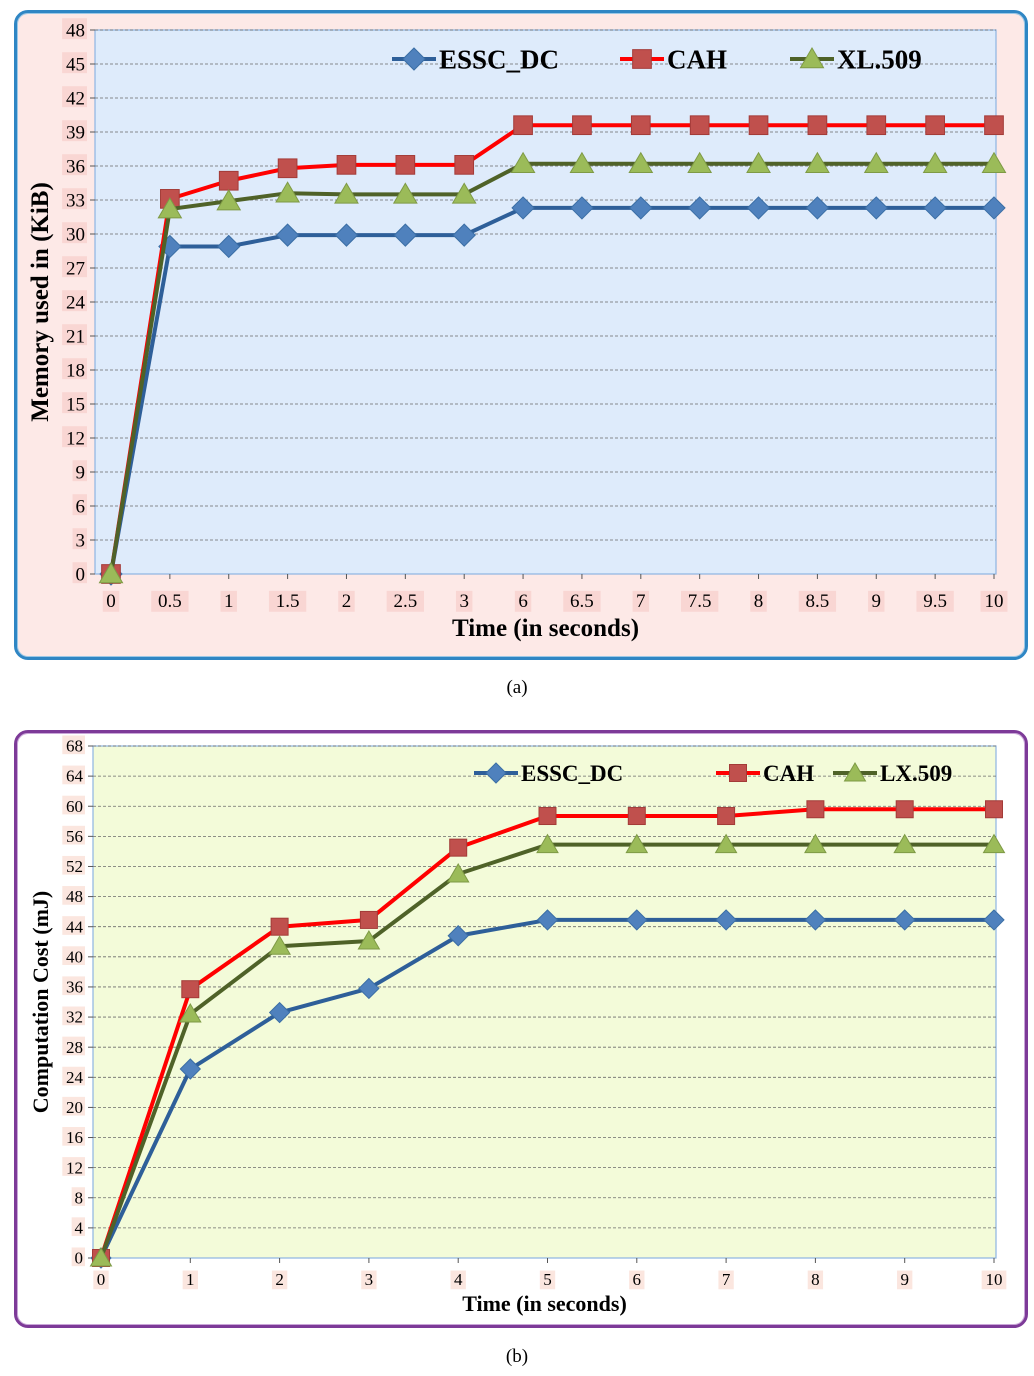  I want to click on y-tick-label-b: 48, so click(74, 896).